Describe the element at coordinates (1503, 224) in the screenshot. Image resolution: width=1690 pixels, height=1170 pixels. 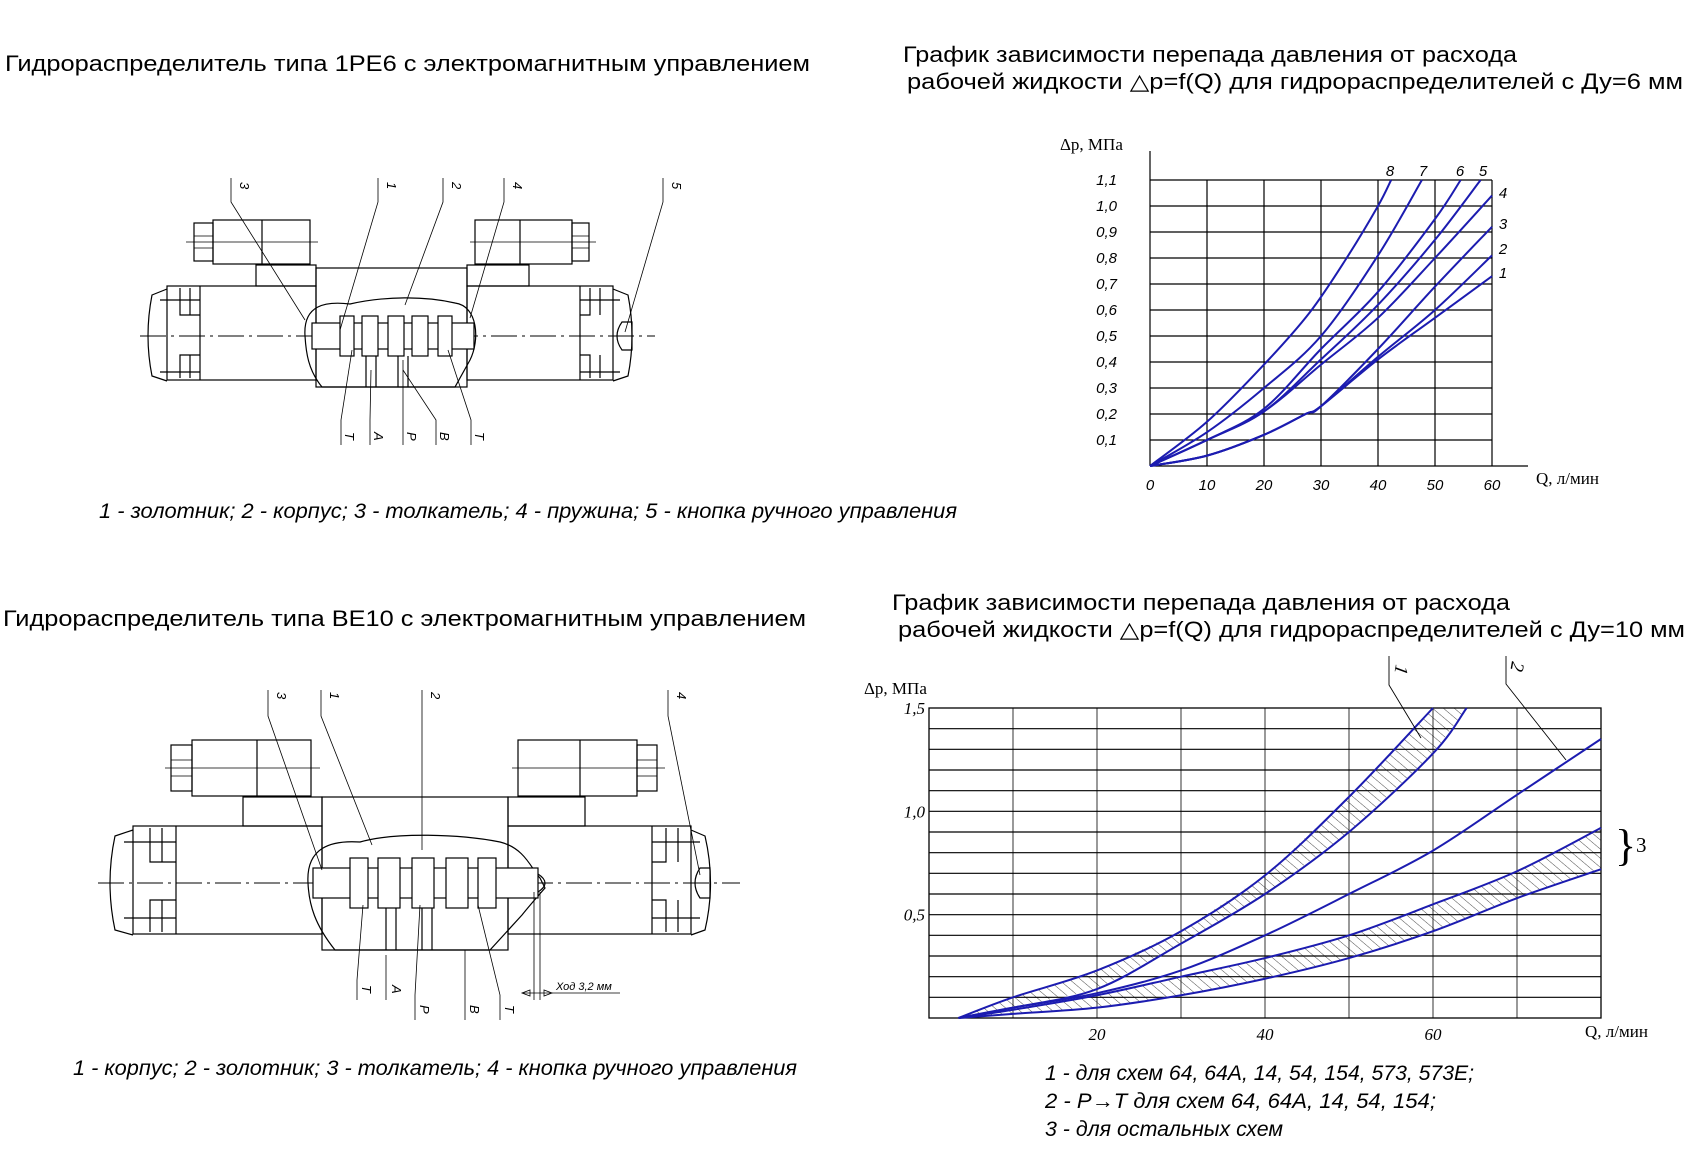
I see `chart1-curve-label-3: 3` at that location.